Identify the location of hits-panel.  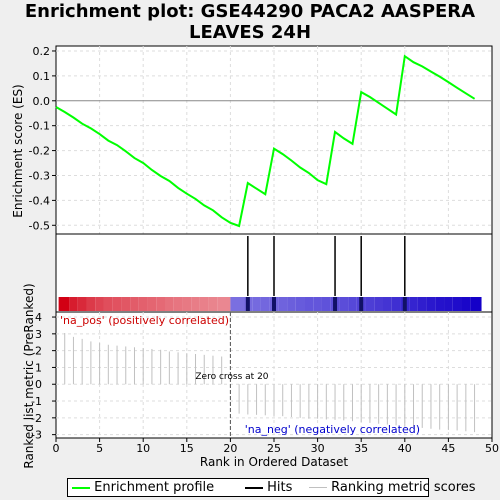
(274, 273).